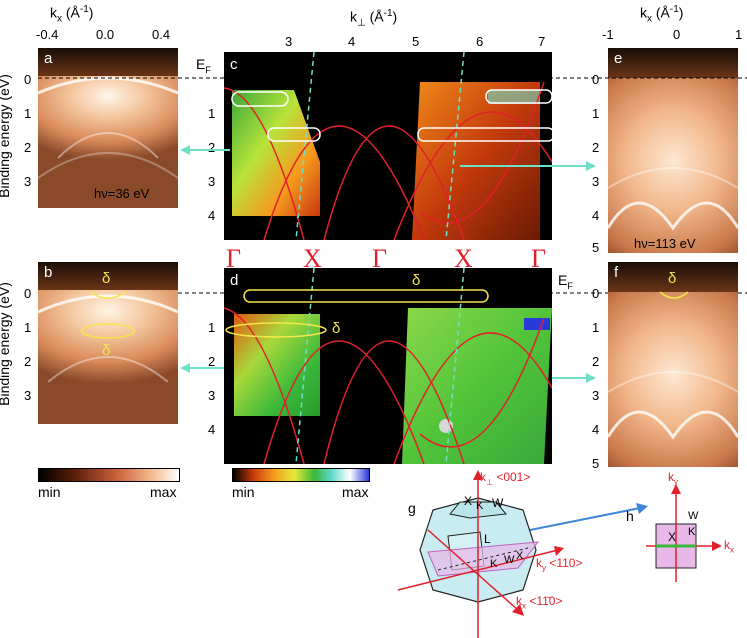 This screenshot has width=747, height=638. What do you see at coordinates (520, 556) in the screenshot?
I see `bz-point-x-side: X` at bounding box center [520, 556].